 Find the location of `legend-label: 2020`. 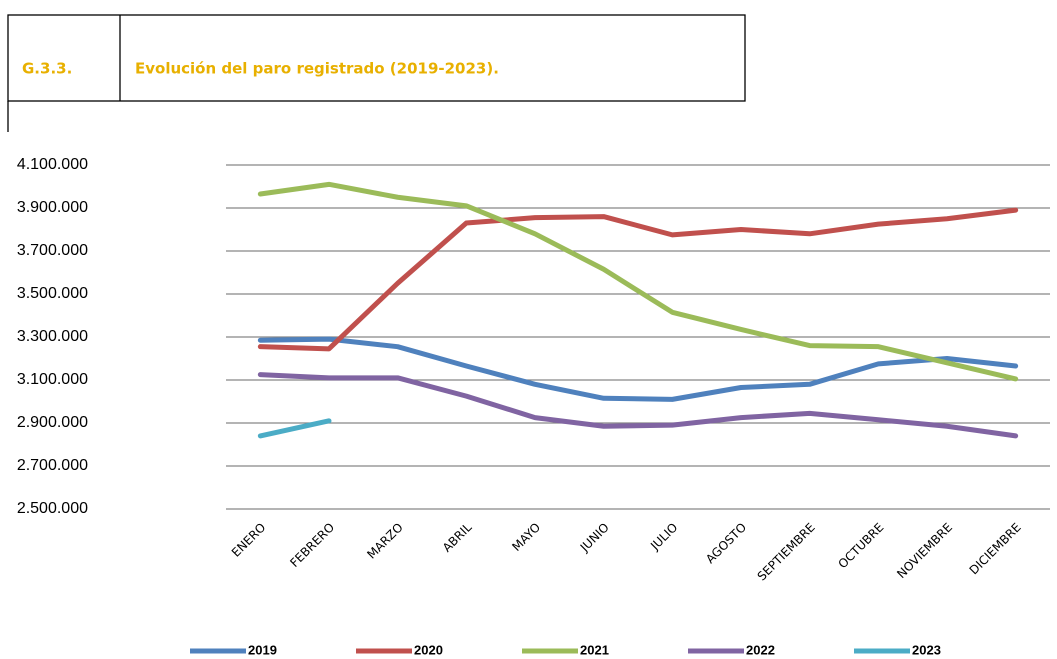

legend-label: 2020 is located at coordinates (428, 649).